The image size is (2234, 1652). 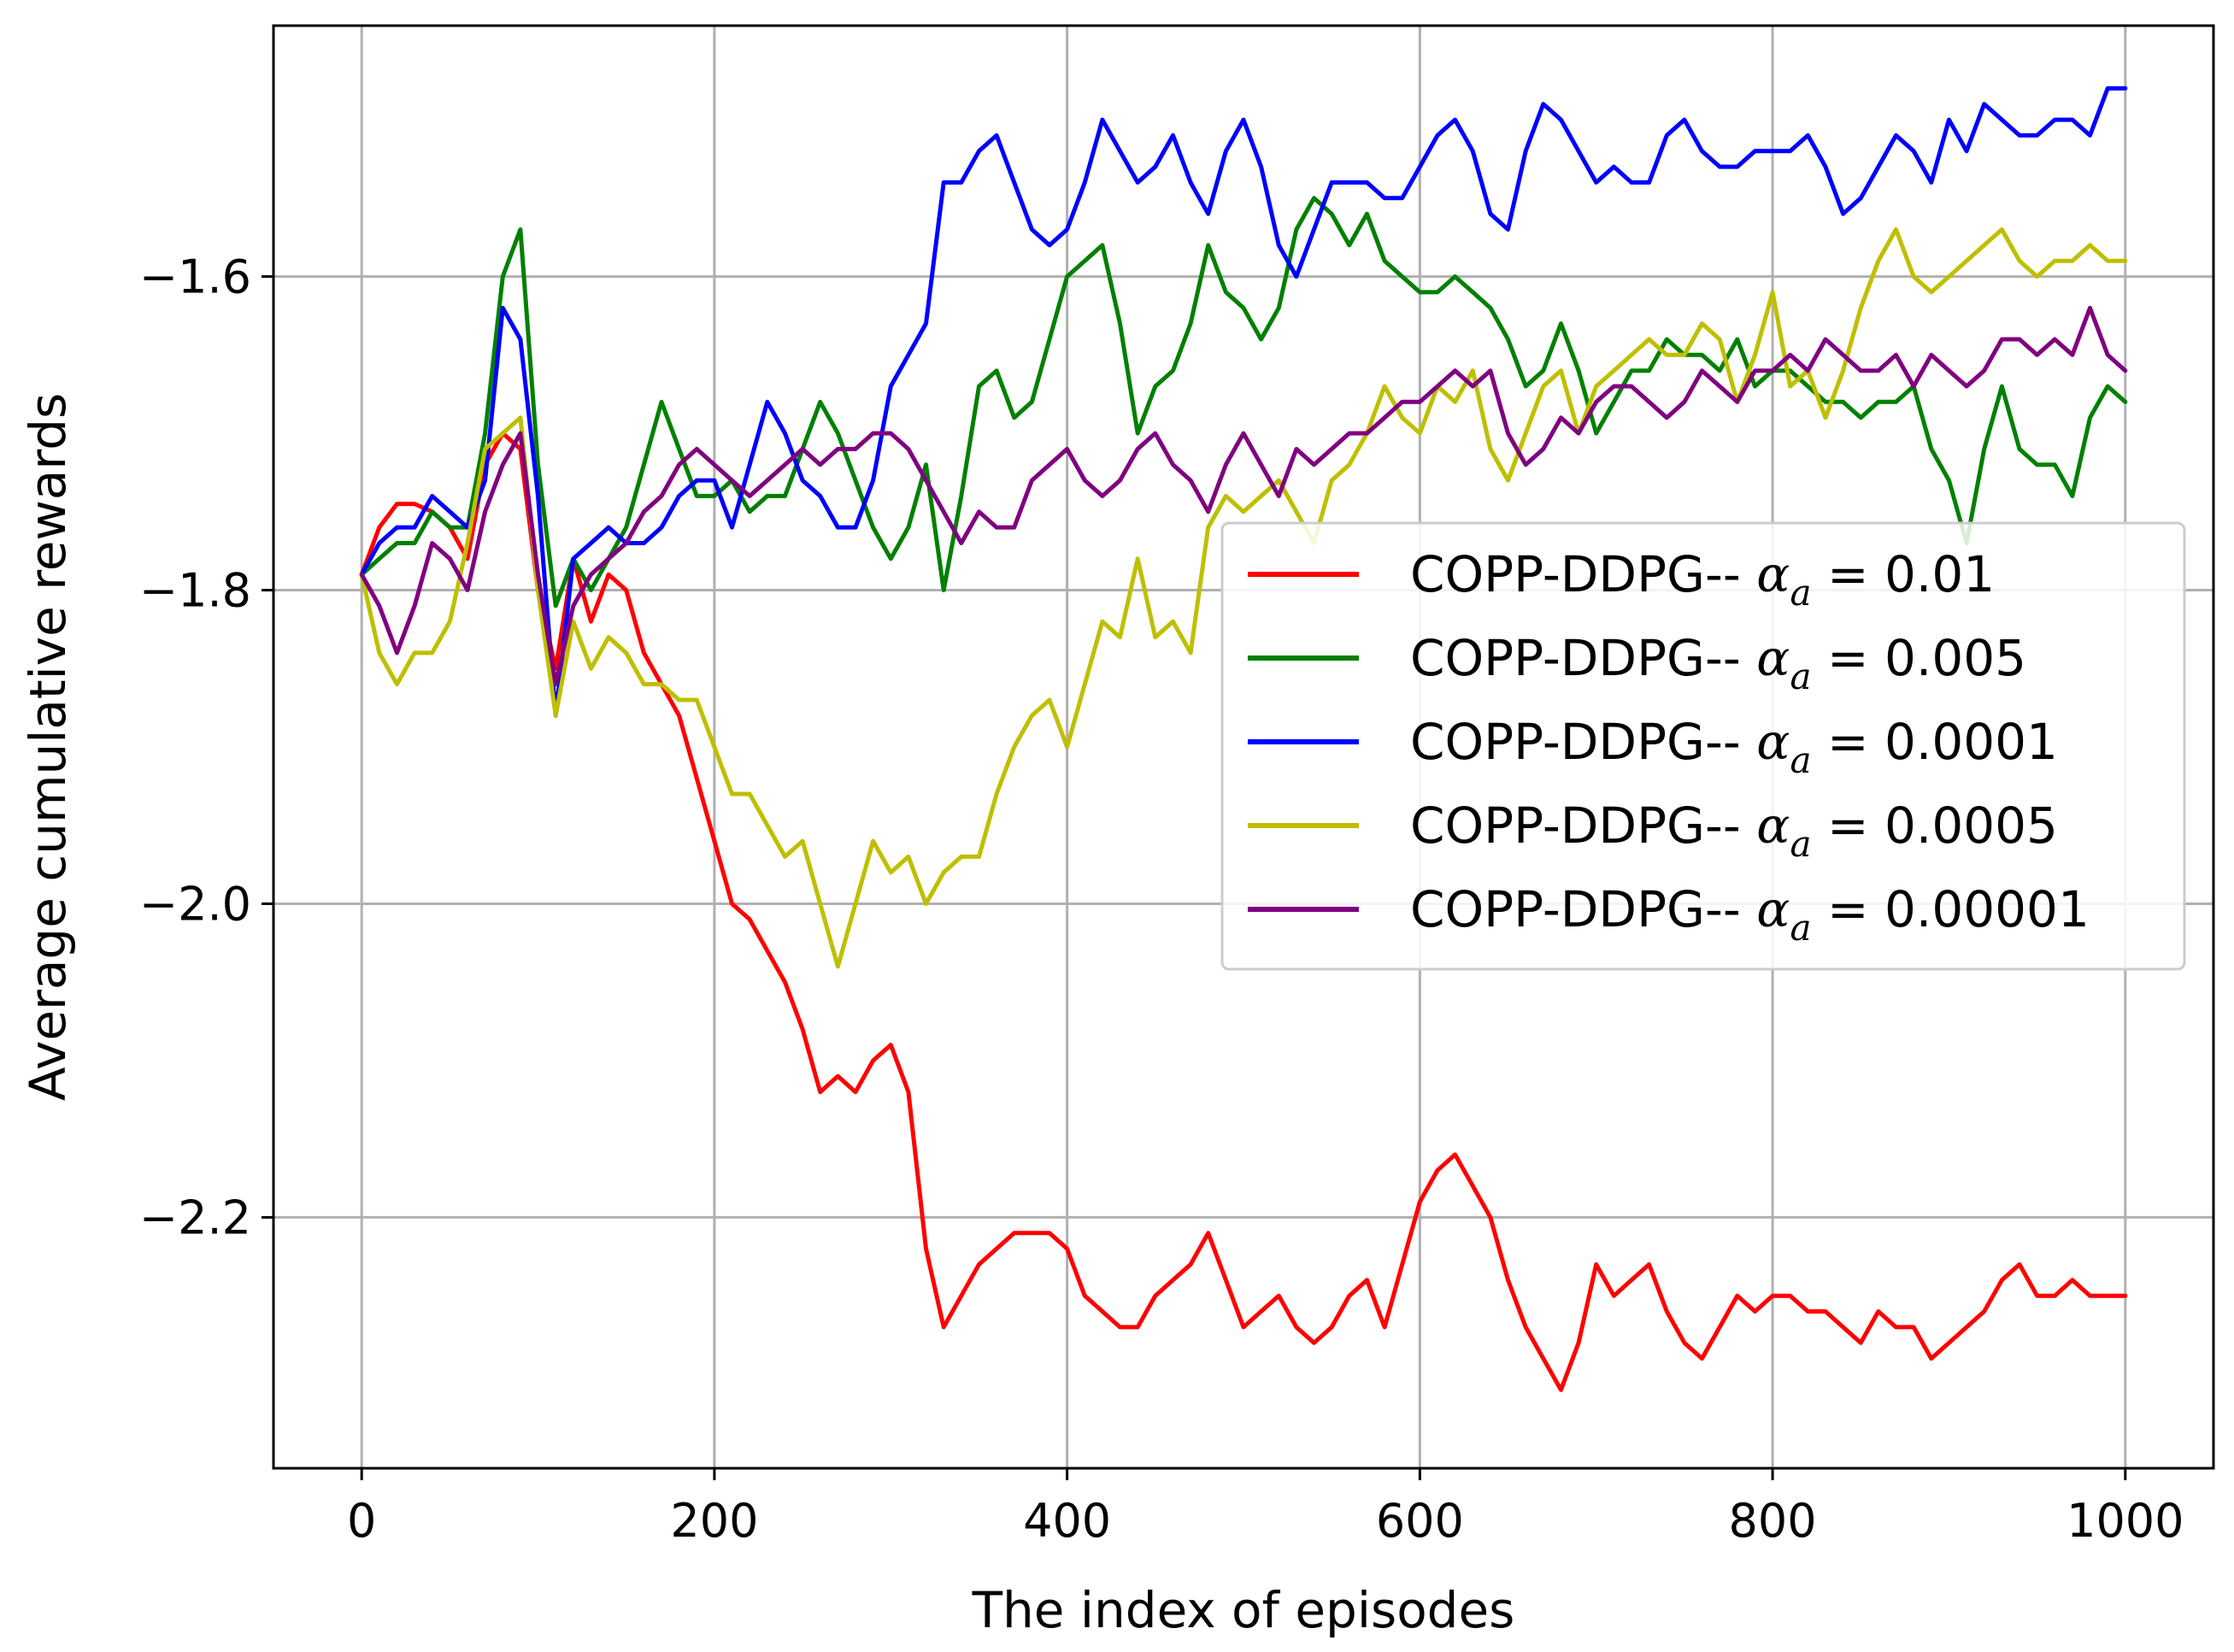 I want to click on y-tick-label: −2.0, so click(x=195, y=904).